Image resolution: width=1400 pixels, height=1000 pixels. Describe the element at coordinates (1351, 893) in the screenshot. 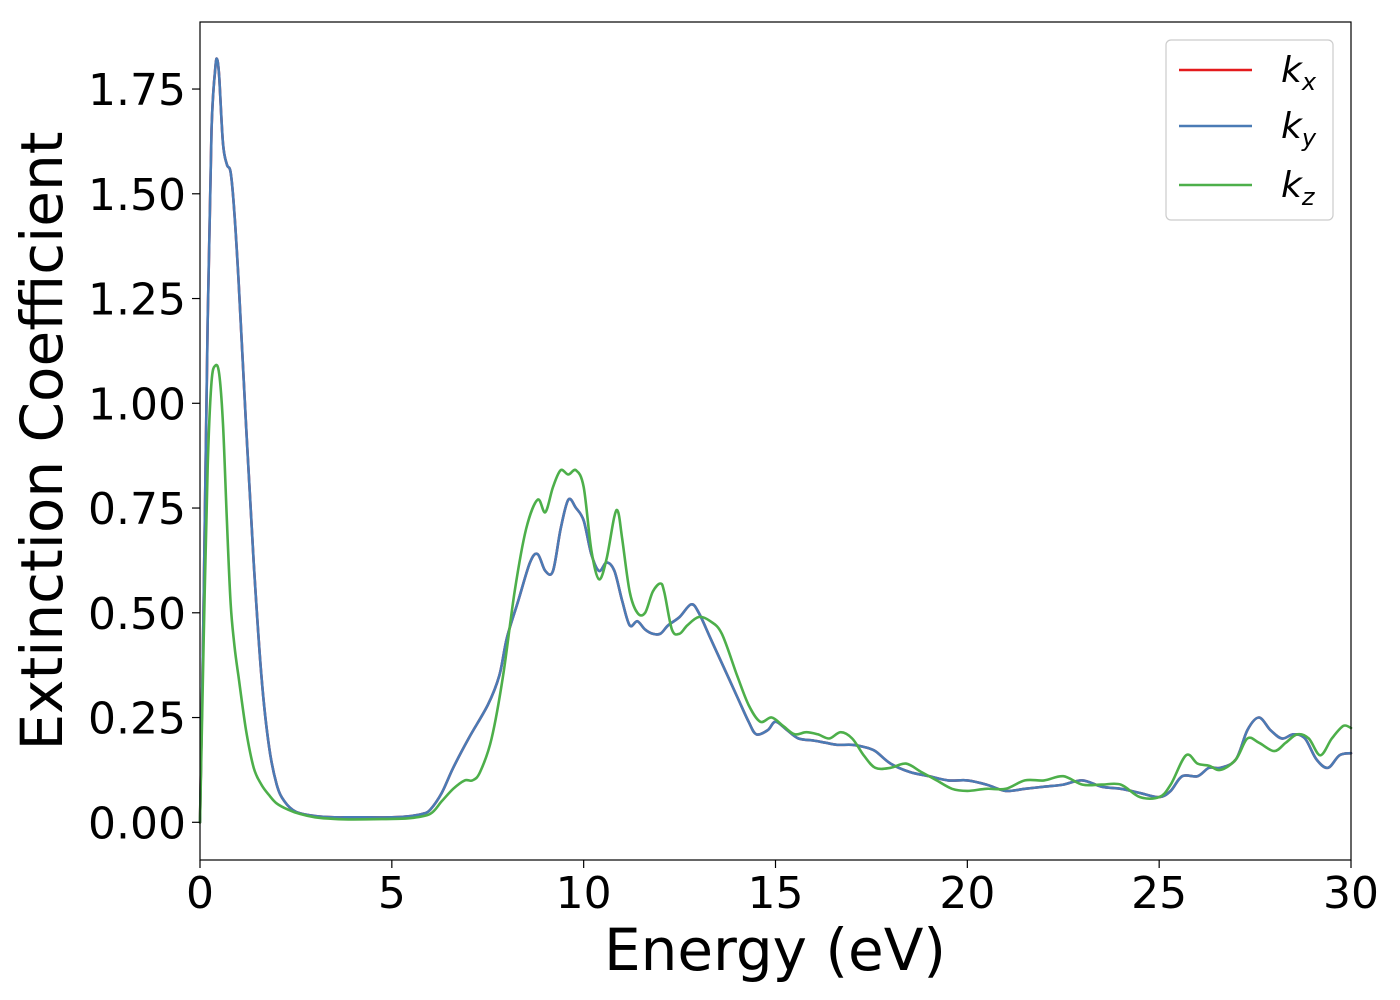

I see `x-tick-label: 30` at that location.